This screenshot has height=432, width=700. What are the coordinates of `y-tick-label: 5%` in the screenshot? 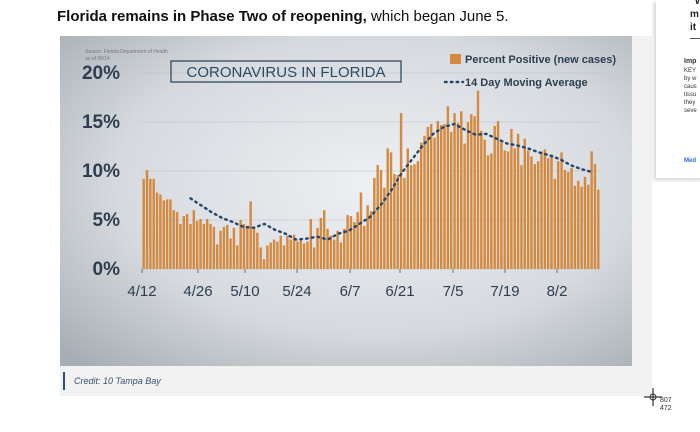 It's located at (107, 220).